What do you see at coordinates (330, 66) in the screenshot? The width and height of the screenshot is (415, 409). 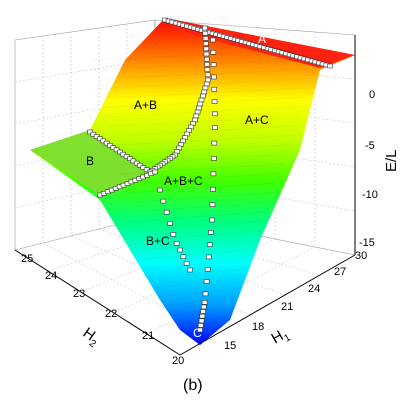 I see `boundary-marker-a-top` at bounding box center [330, 66].